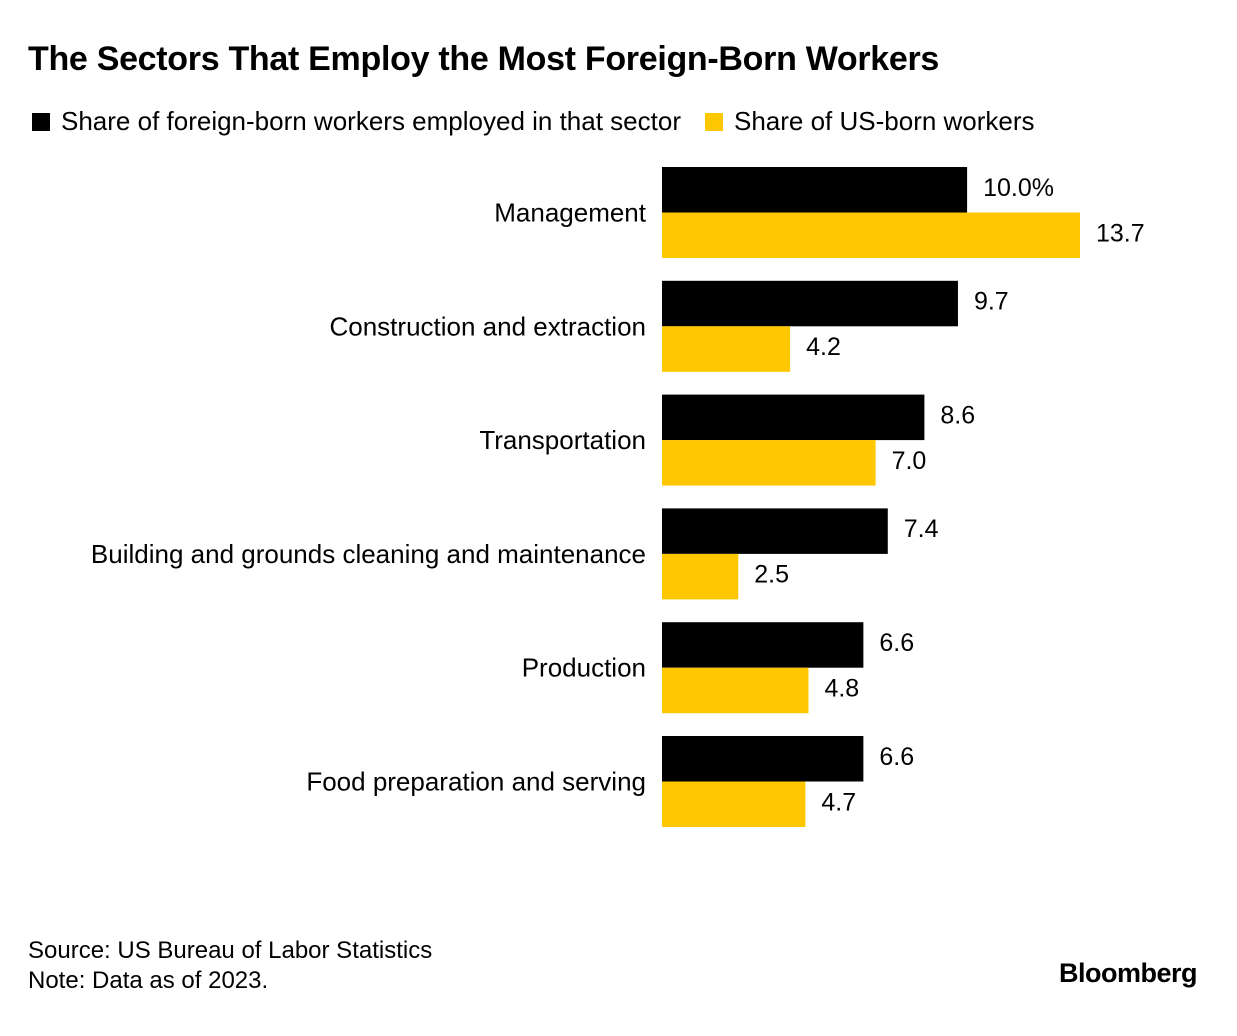  Describe the element at coordinates (487, 326) in the screenshot. I see `category-label-construction-and-extraction: Construction and extraction` at that location.